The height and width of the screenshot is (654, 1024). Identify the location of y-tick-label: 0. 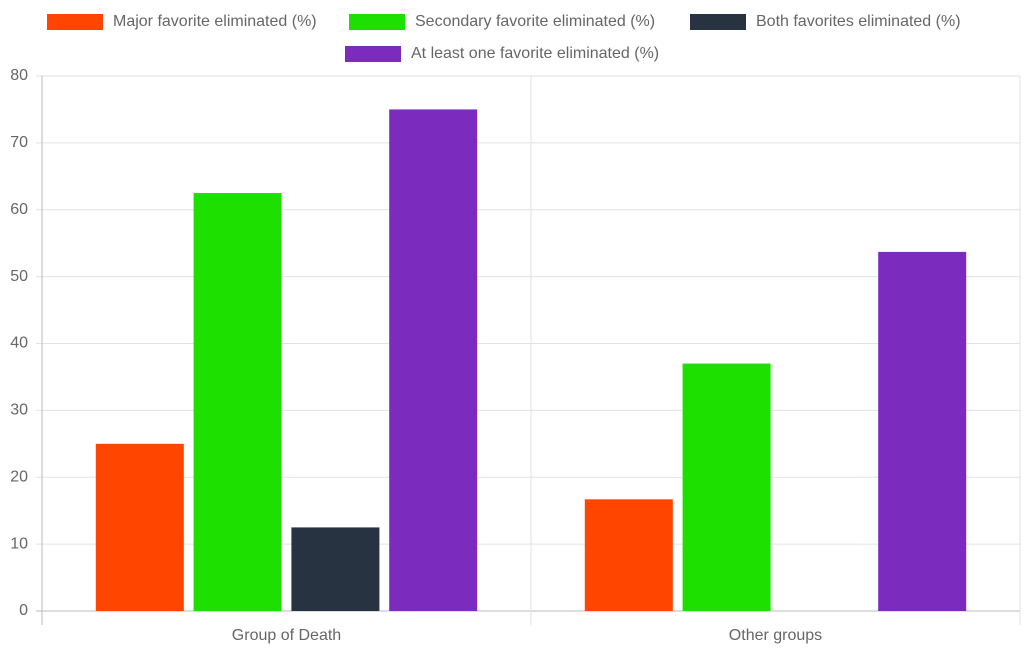
(23, 610).